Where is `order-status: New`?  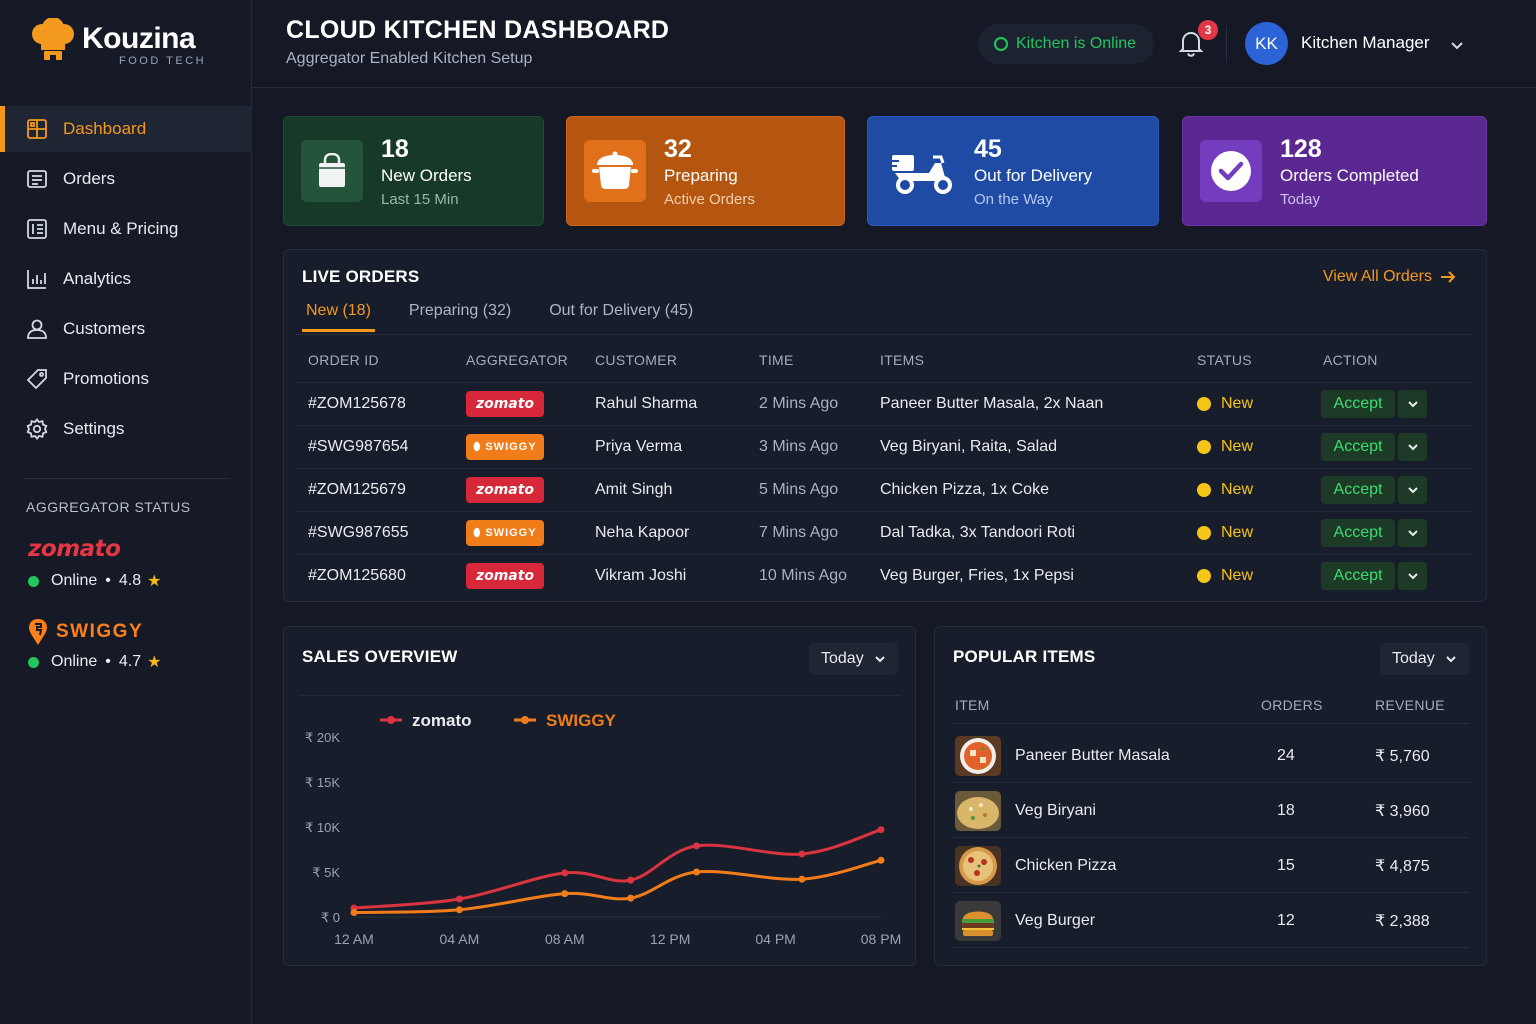 order-status: New is located at coordinates (1225, 533).